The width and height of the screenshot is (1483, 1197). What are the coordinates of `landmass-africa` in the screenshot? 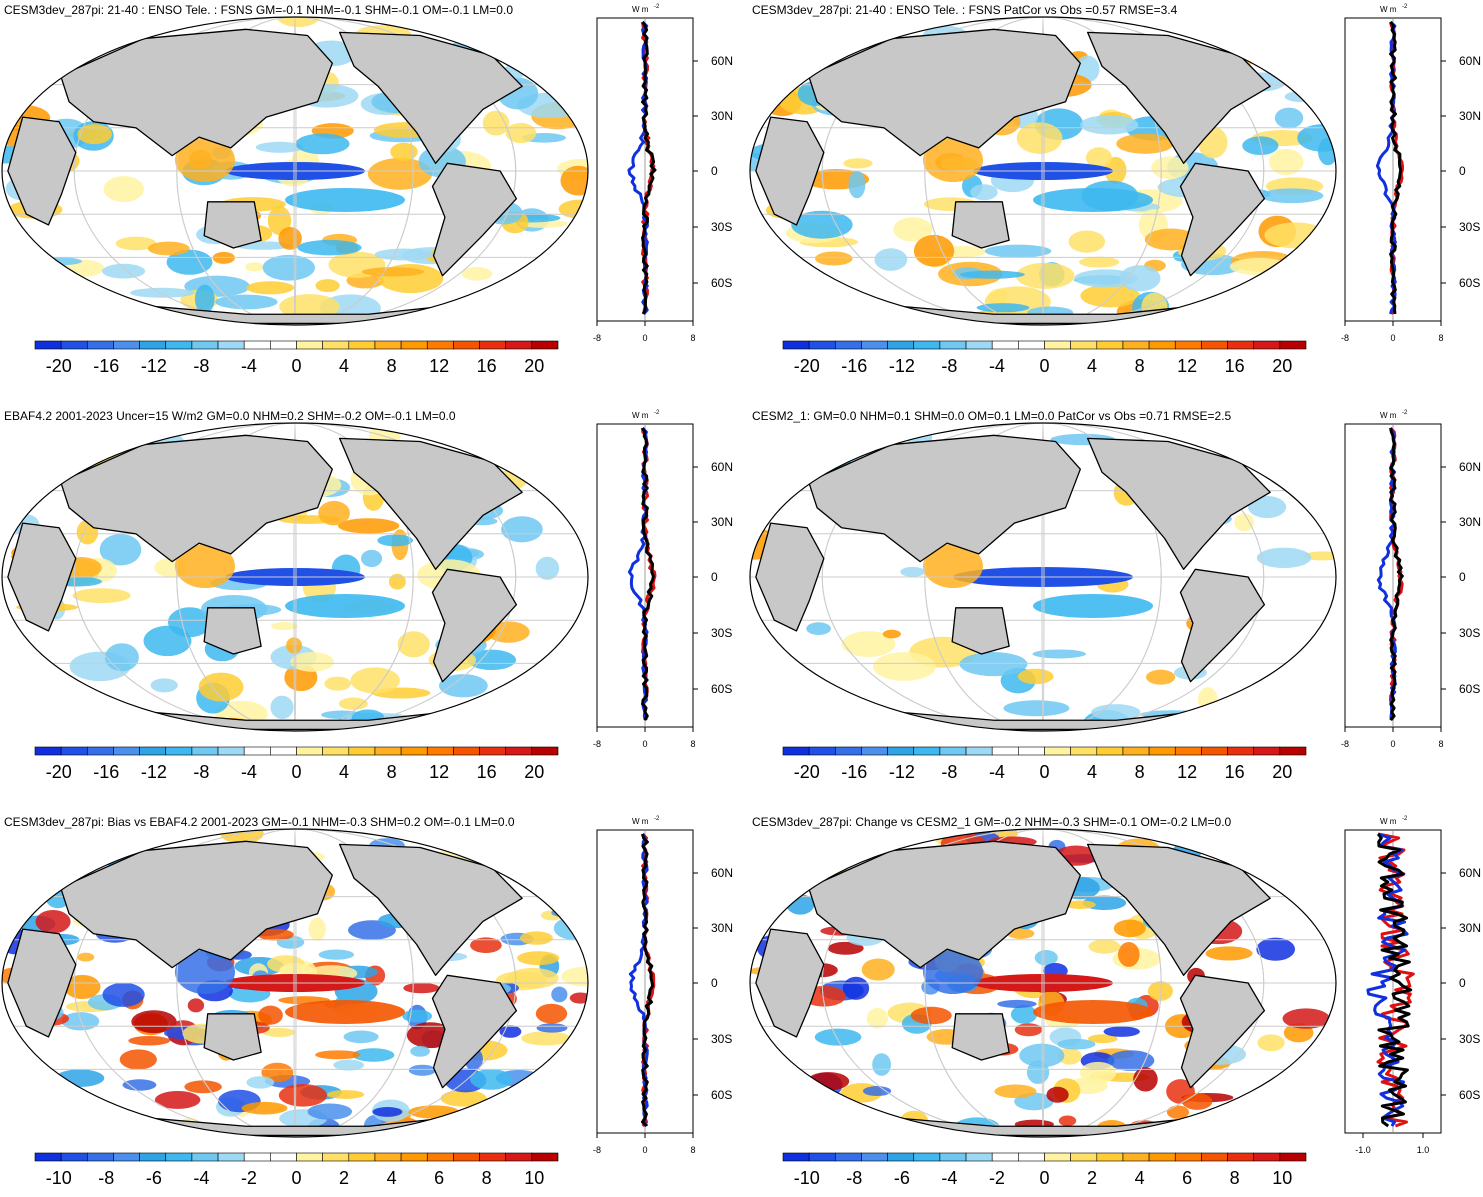 It's located at (42, 171).